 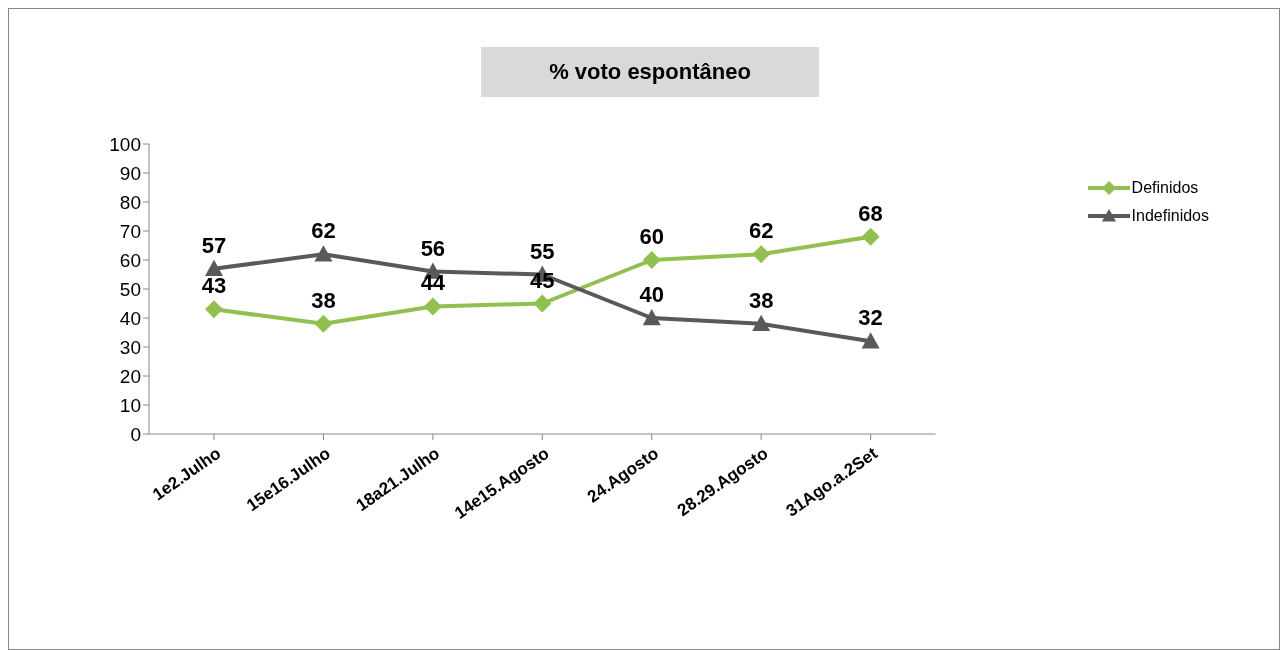 I want to click on legend-label: Definidos, so click(x=1165, y=188).